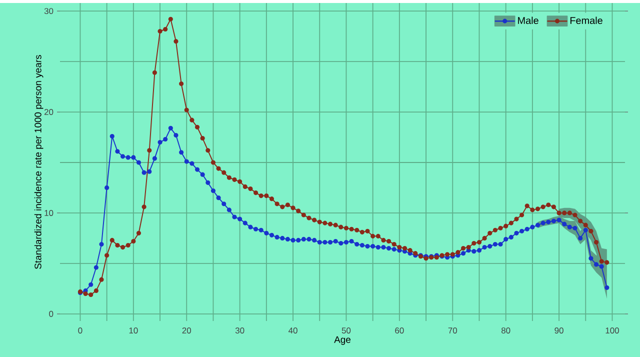 Image resolution: width=640 pixels, height=357 pixels. Describe the element at coordinates (505, 331) in the screenshot. I see `x-tick-label: 80` at that location.